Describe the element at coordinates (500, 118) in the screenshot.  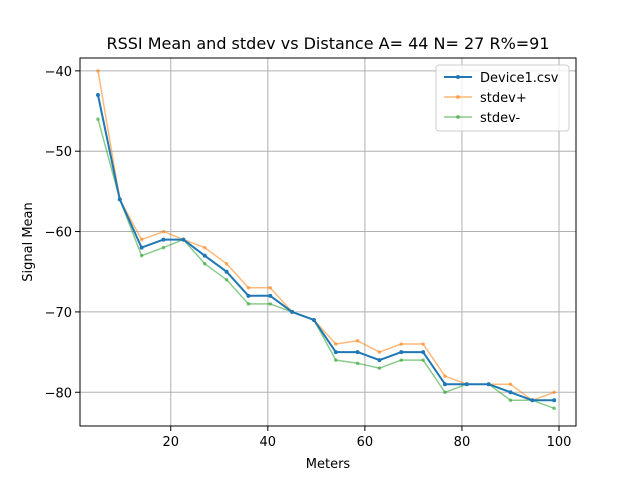
I see `legend-label: stdev-` at that location.